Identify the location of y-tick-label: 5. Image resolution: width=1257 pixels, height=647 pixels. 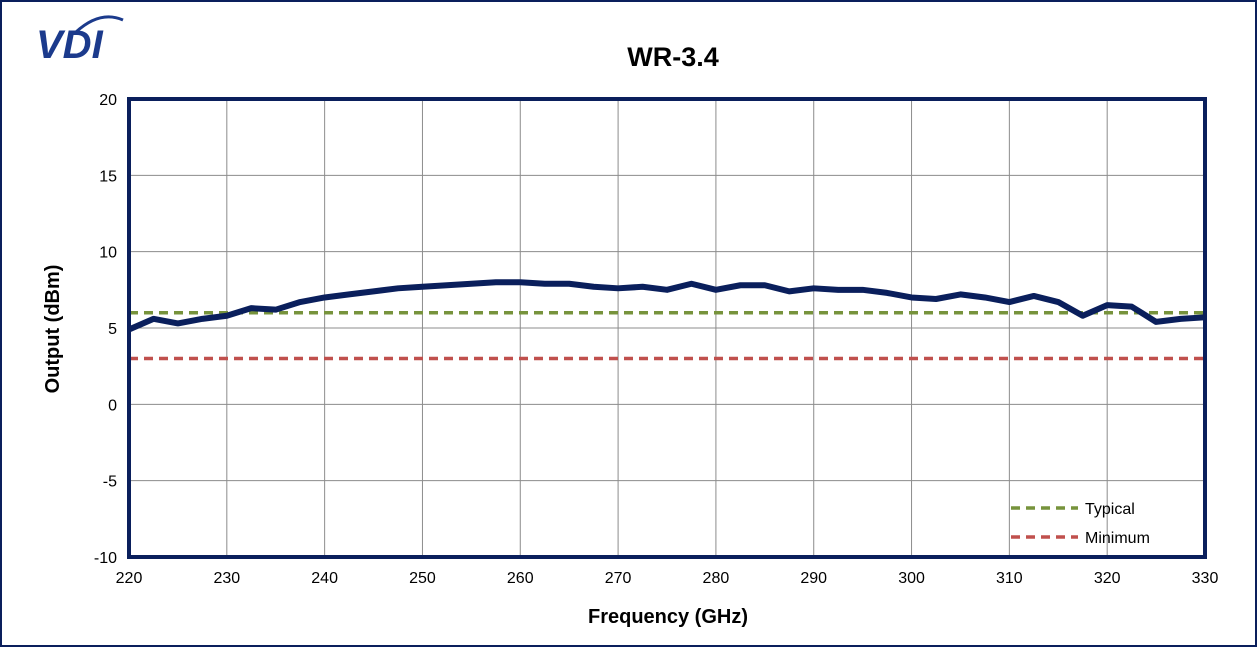
(112, 329).